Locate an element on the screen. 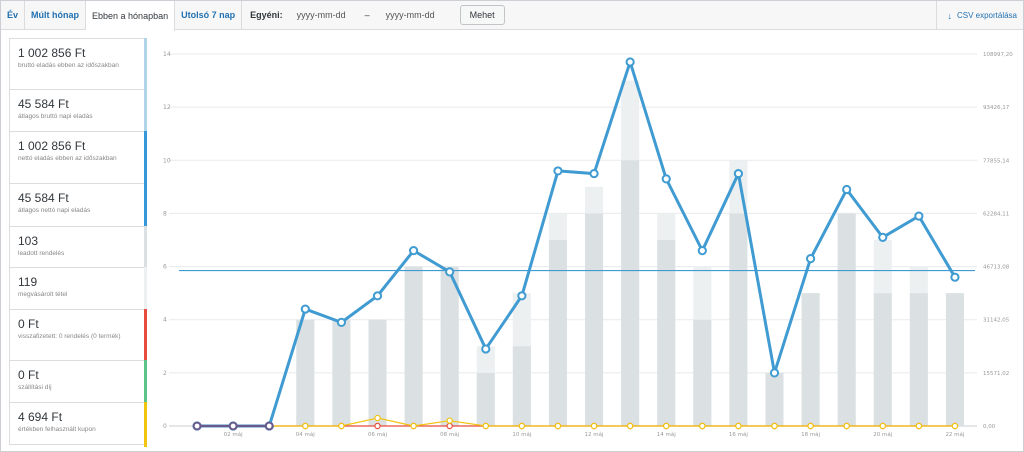 This screenshot has height=452, width=1024. legend-label: átlagos nettó napi eladás is located at coordinates (54, 210).